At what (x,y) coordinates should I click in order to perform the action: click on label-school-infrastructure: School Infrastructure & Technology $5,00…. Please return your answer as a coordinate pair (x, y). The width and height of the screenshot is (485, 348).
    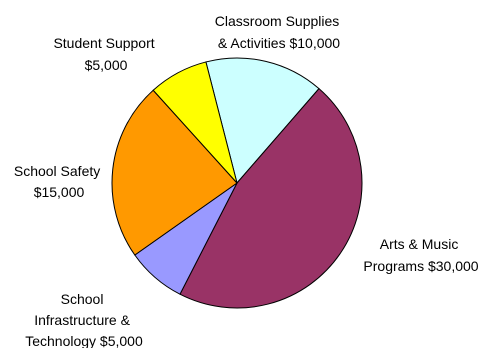
    Looking at the image, I should click on (84, 319).